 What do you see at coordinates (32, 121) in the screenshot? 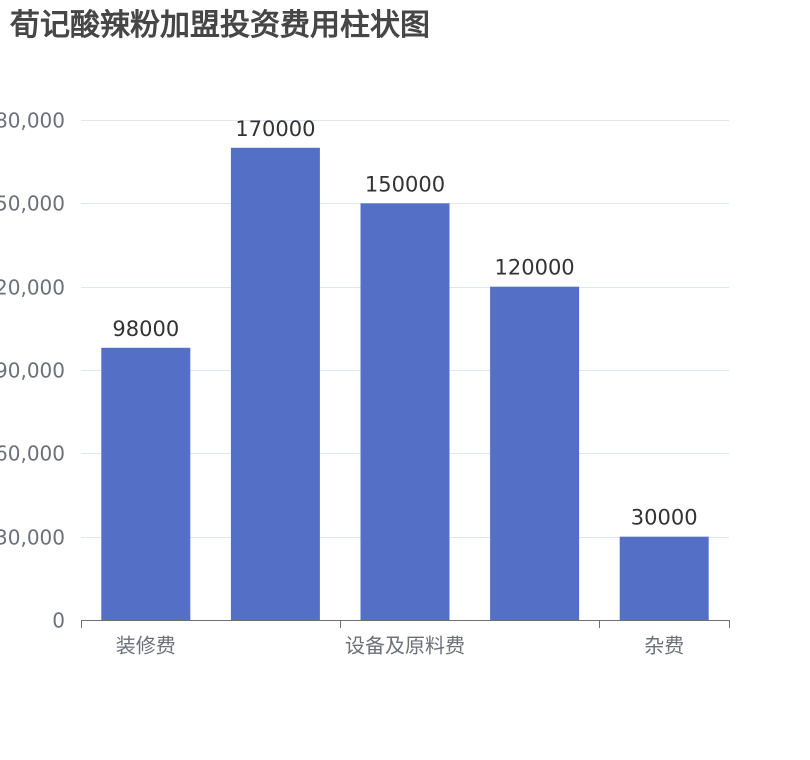
I see `y-tick-label: 180,000` at bounding box center [32, 121].